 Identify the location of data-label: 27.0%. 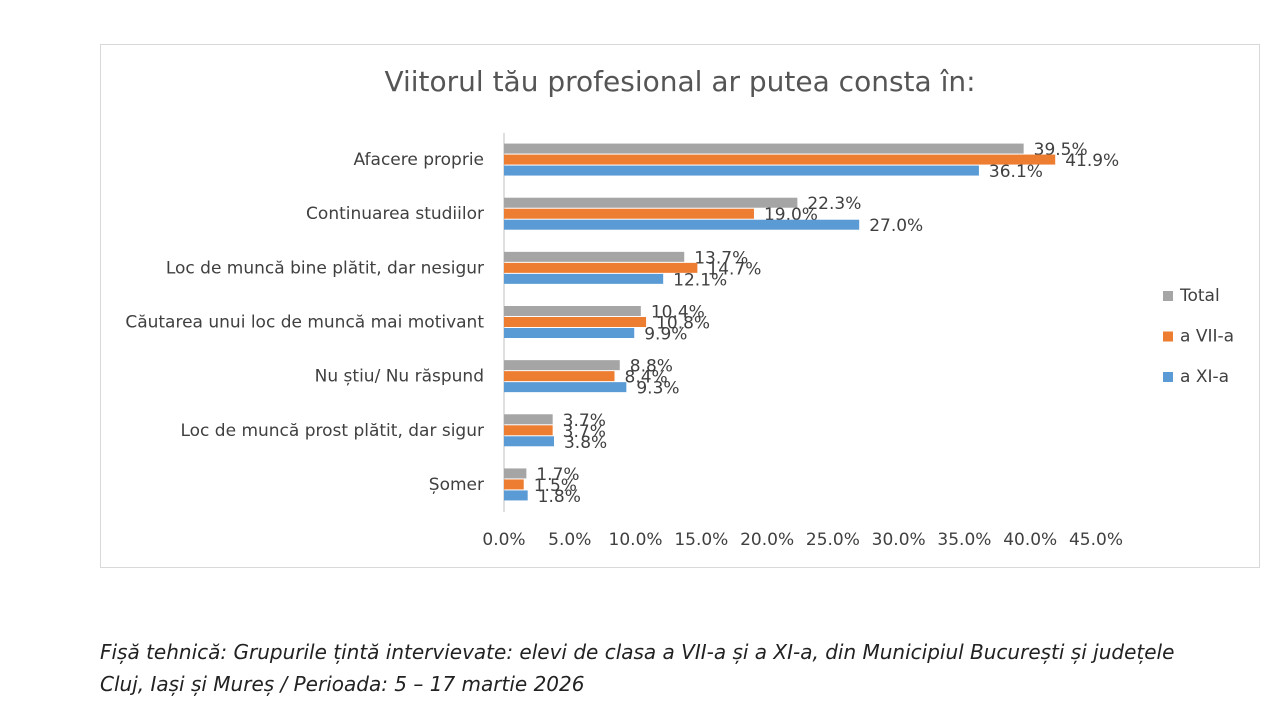
(896, 226).